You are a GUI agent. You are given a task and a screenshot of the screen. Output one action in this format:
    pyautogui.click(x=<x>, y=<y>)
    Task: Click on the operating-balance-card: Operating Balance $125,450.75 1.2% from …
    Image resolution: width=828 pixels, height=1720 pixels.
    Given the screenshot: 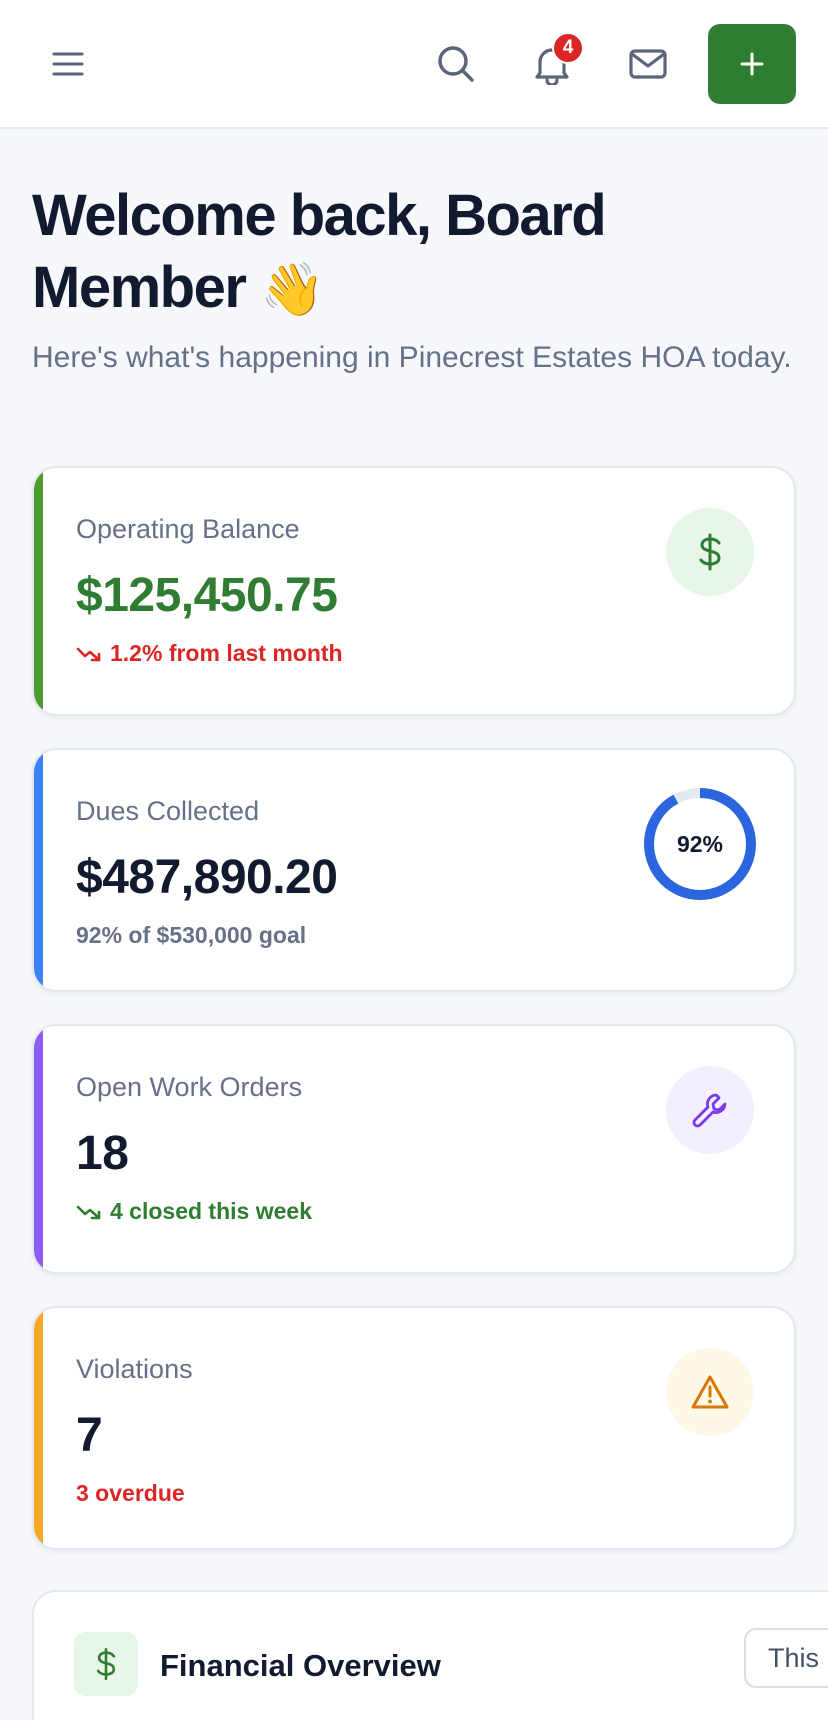 What is the action you would take?
    pyautogui.click(x=414, y=591)
    